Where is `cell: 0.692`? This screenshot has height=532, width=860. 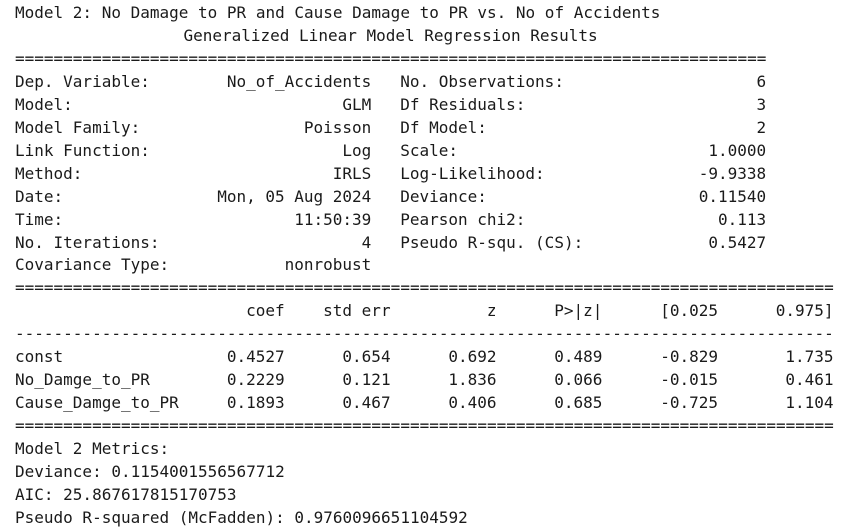
cell: 0.692 is located at coordinates (472, 357).